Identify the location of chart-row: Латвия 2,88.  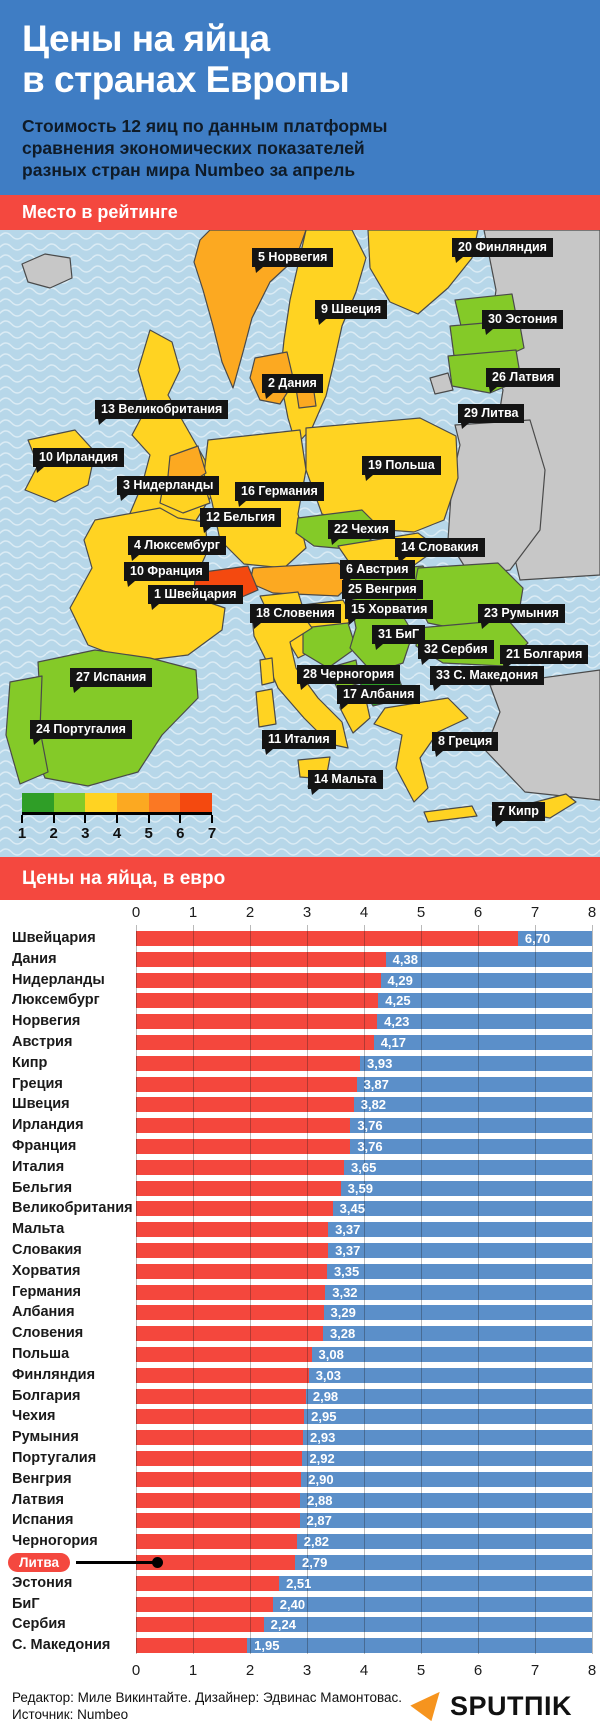
(300, 1499).